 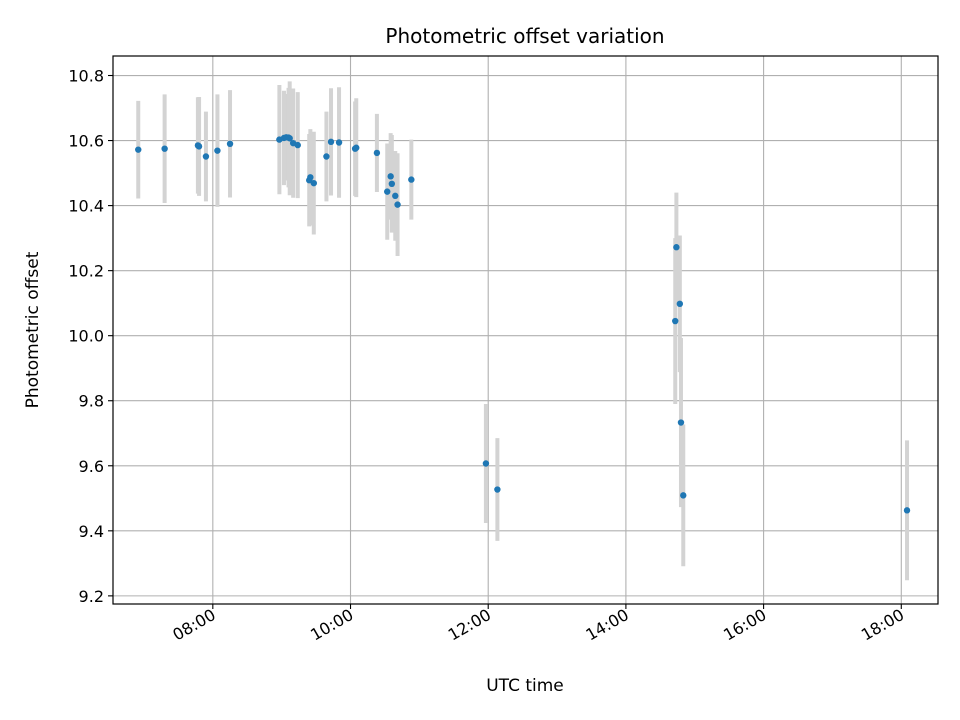 What do you see at coordinates (91, 531) in the screenshot?
I see `y-tick-label: 9.4` at bounding box center [91, 531].